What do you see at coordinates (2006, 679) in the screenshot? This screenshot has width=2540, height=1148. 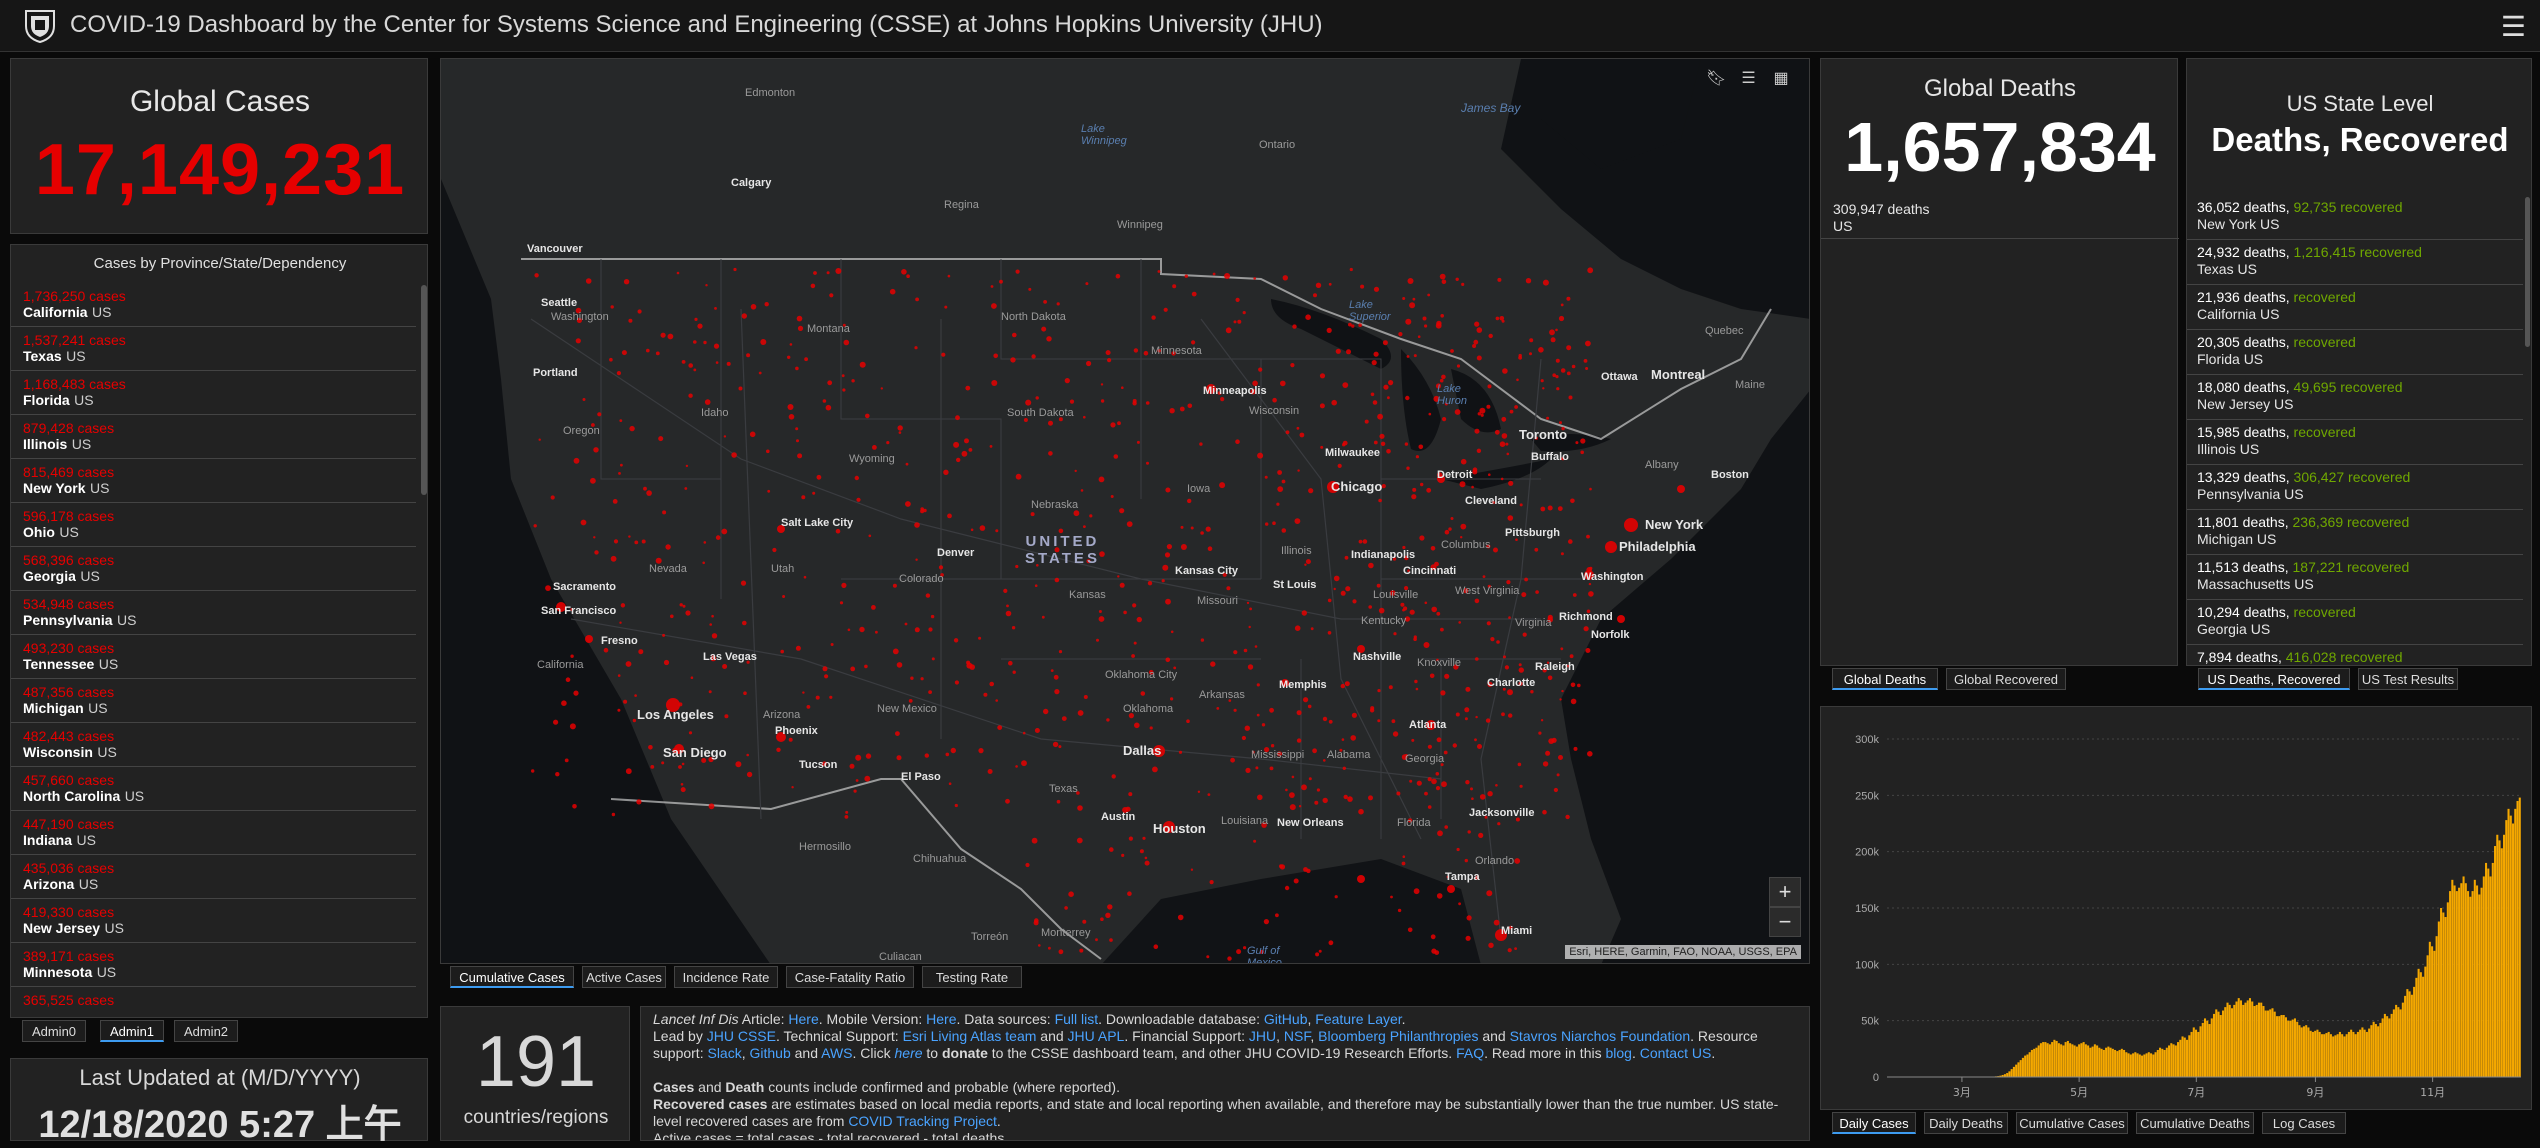 I see `tab-global-recovered: Global Recovered` at bounding box center [2006, 679].